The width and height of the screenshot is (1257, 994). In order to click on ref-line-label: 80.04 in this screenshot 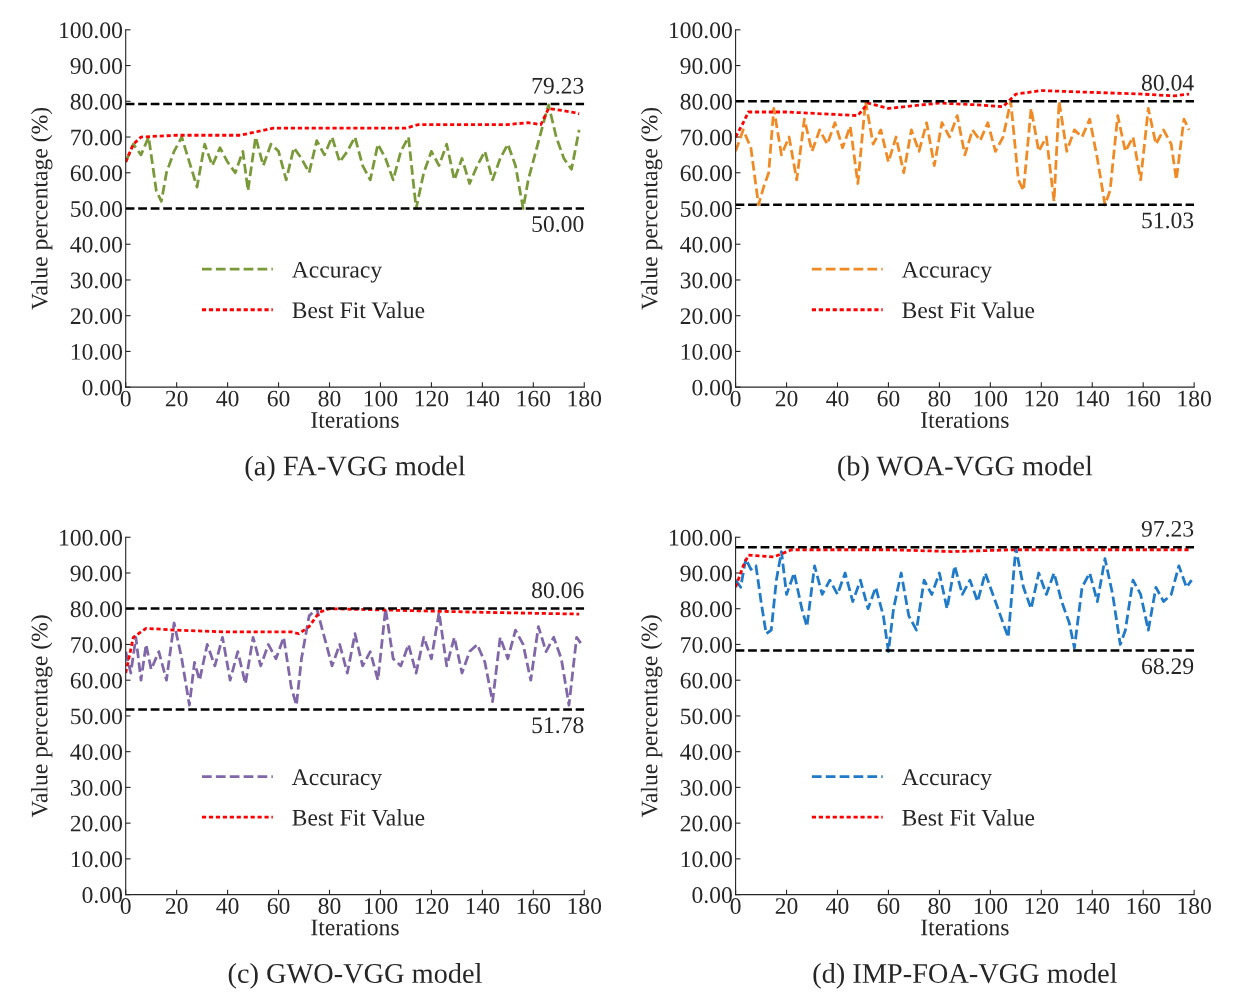, I will do `click(1167, 82)`.